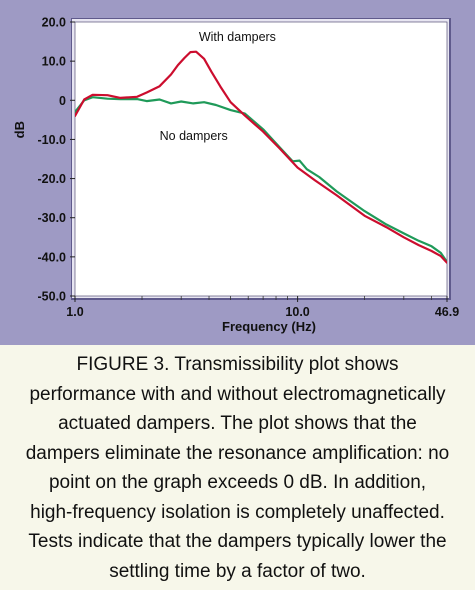 This screenshot has width=475, height=590. Describe the element at coordinates (194, 136) in the screenshot. I see `annotation-no-dampers: No dampers` at that location.